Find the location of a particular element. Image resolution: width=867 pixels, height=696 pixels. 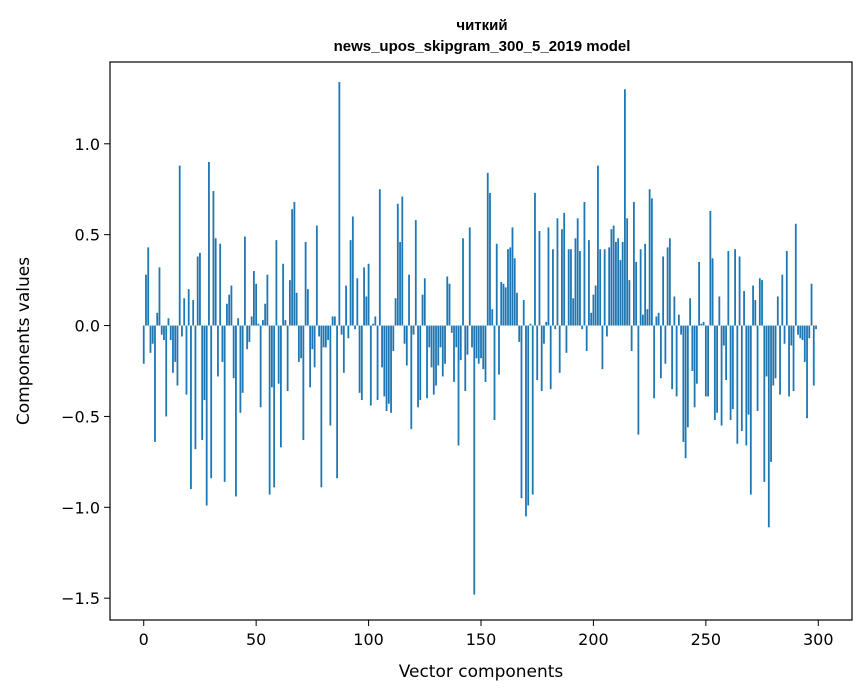

y-tick-label: −1.0 is located at coordinates (80, 507).